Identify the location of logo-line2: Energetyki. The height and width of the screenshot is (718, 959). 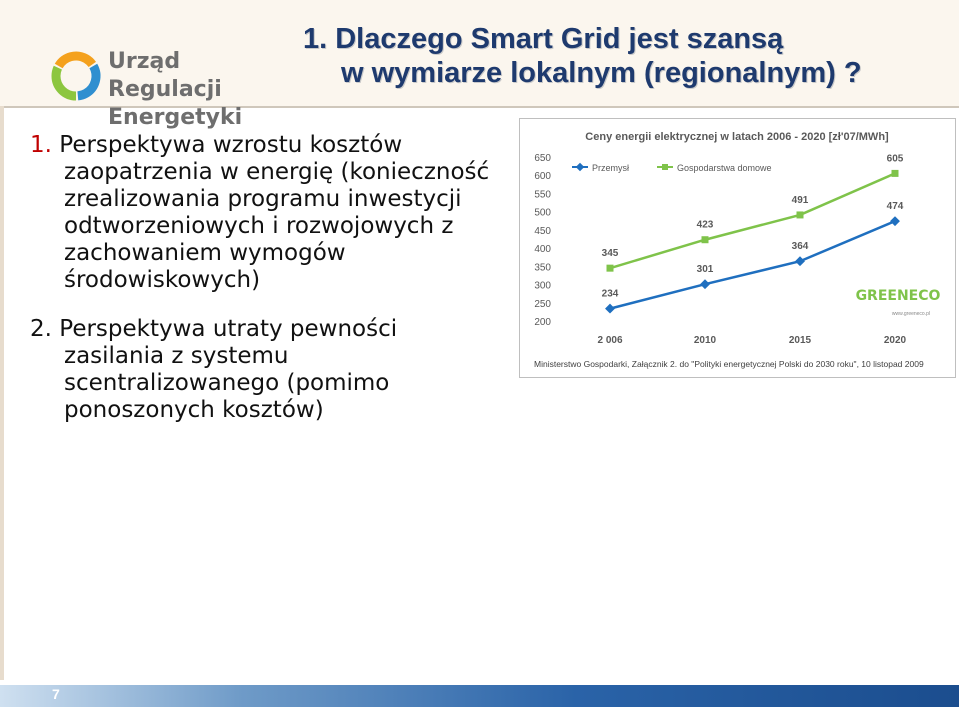
(175, 117).